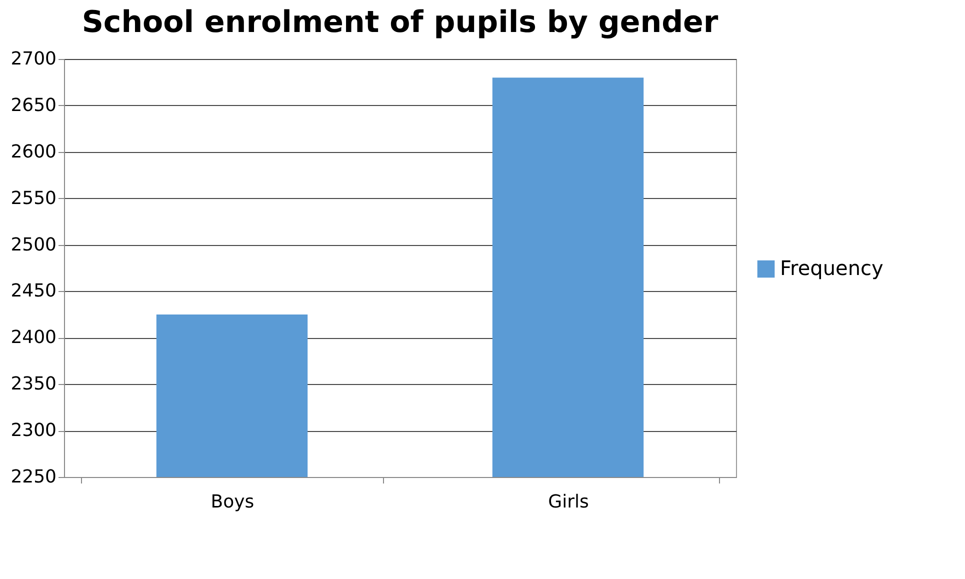 The height and width of the screenshot is (579, 965). What do you see at coordinates (33, 291) in the screenshot?
I see `y-tick-label: 2450` at bounding box center [33, 291].